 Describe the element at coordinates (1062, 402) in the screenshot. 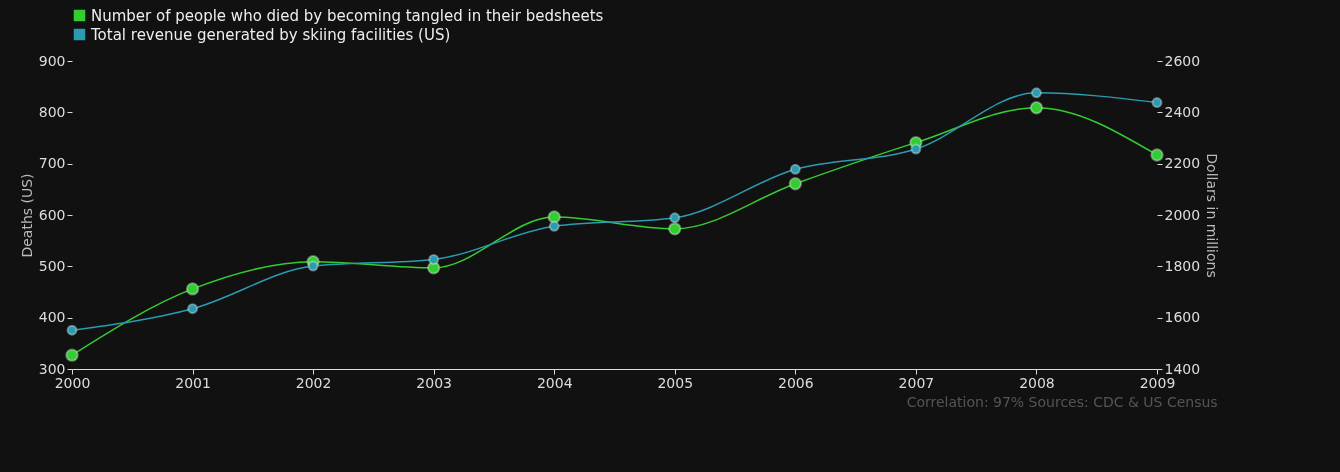

I see `text: Correlation: 97% Sources: CDC & US Census` at that location.